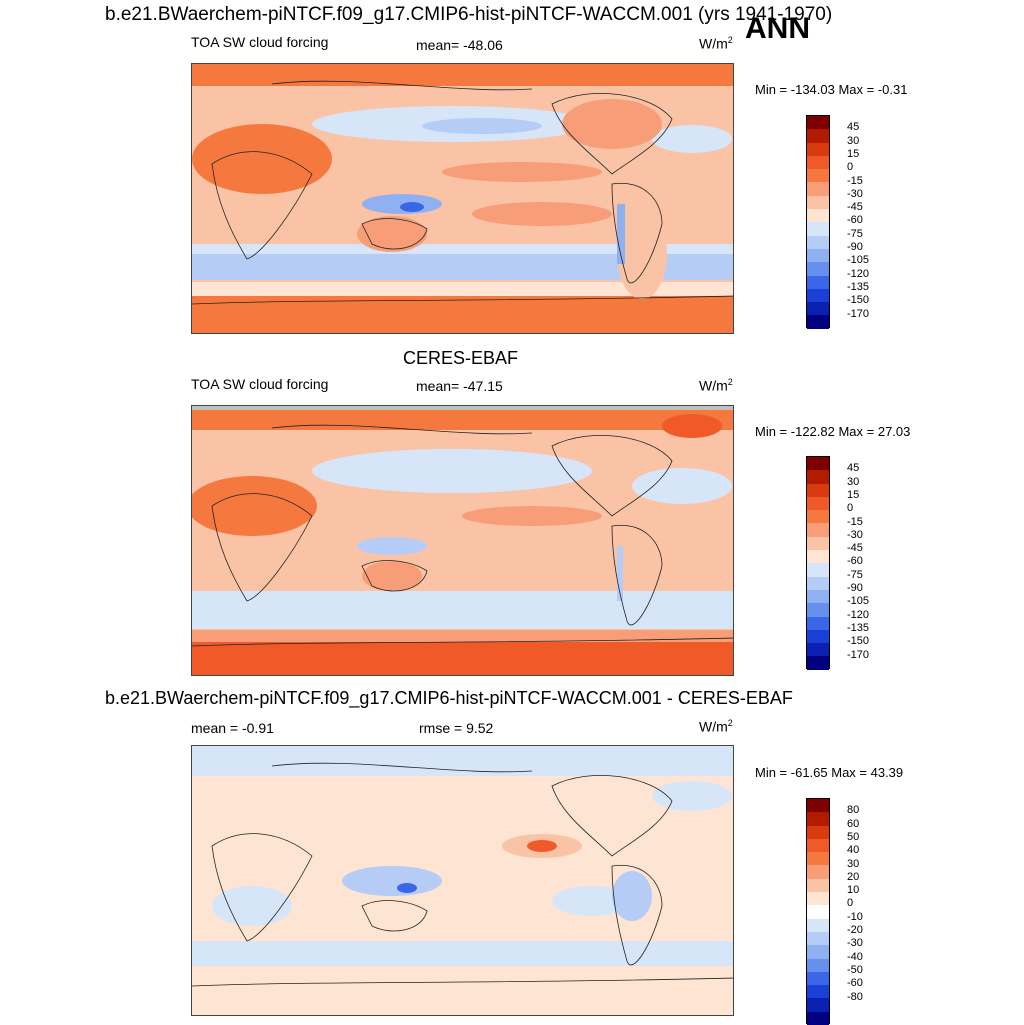  Describe the element at coordinates (853, 836) in the screenshot. I see `colorbar-tick-label: 50` at that location.